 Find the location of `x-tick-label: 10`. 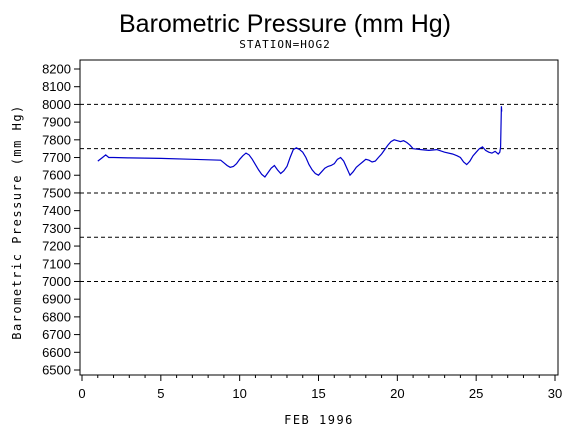

x-tick-label: 10 is located at coordinates (239, 393).